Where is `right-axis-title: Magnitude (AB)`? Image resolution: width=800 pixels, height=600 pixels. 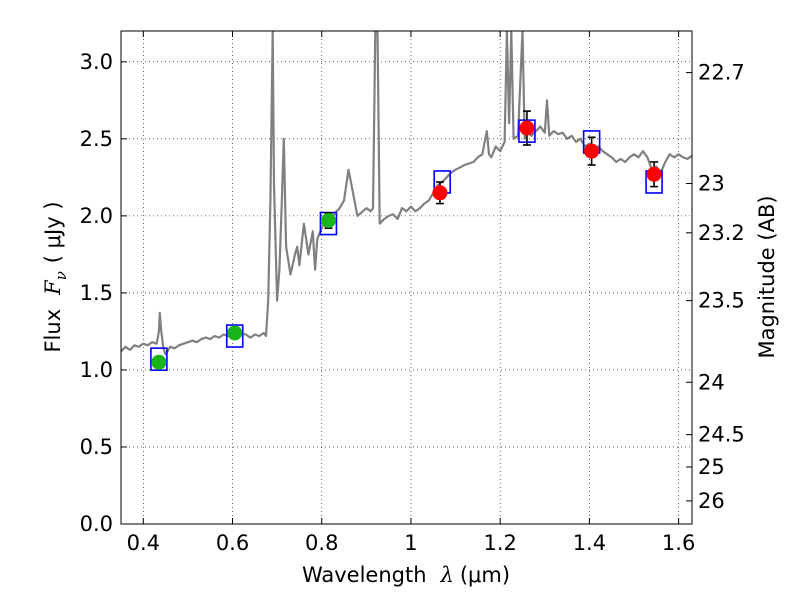 right-axis-title: Magnitude (AB) is located at coordinates (767, 276).